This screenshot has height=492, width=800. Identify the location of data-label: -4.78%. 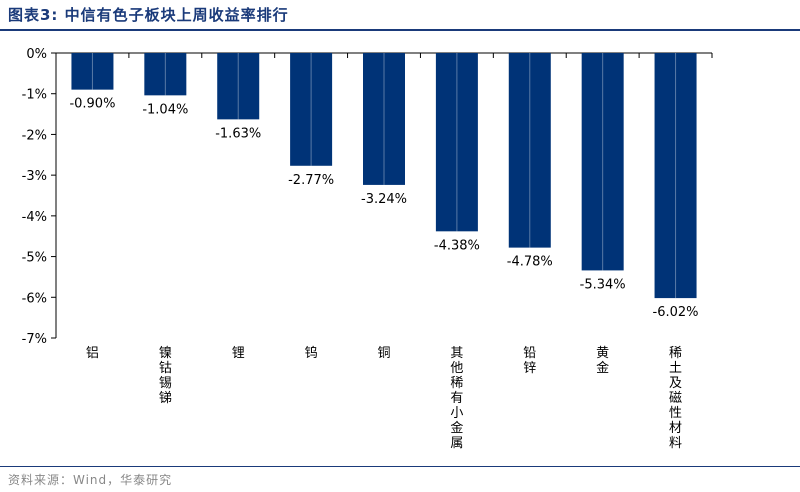
(530, 262).